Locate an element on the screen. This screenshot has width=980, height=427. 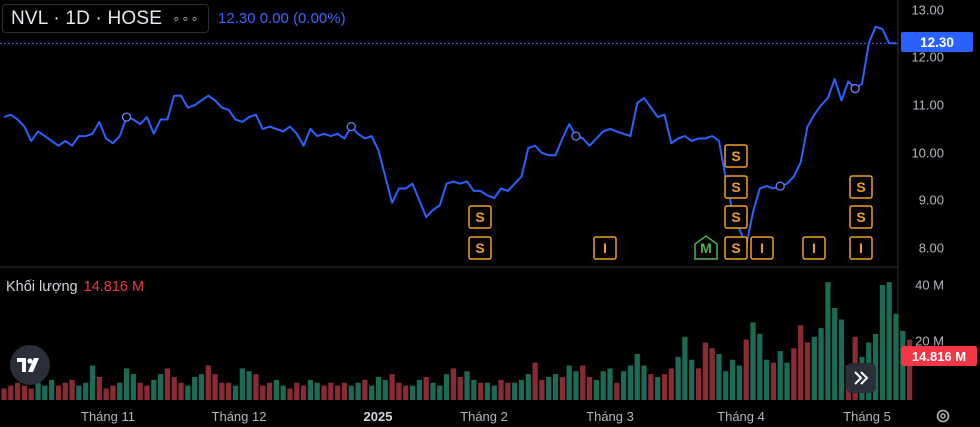
symbol-selector: NVL · 1D · HOSE ∘∘∘ is located at coordinates (105, 18).